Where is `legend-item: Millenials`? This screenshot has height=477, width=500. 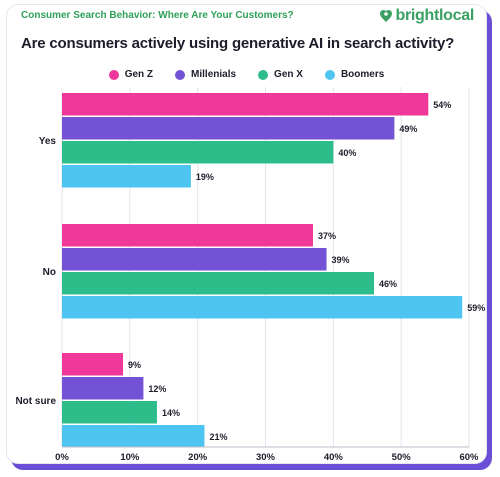 legend-item: Millenials is located at coordinates (205, 74).